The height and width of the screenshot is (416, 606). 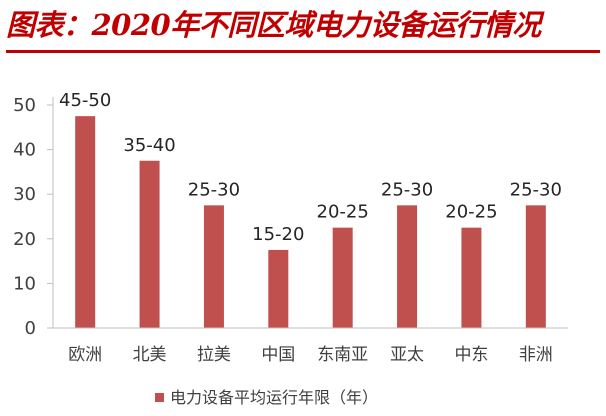 I want to click on y-tick-label: 20, so click(x=24, y=239).